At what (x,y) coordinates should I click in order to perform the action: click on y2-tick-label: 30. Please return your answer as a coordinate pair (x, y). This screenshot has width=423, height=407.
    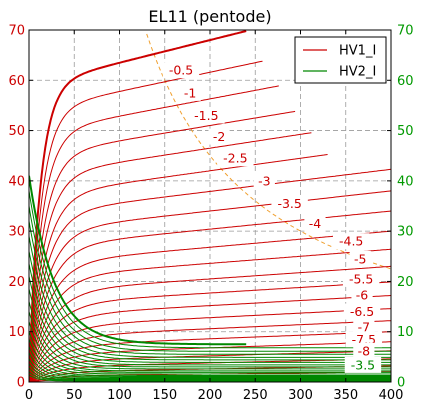
    Looking at the image, I should click on (405, 232).